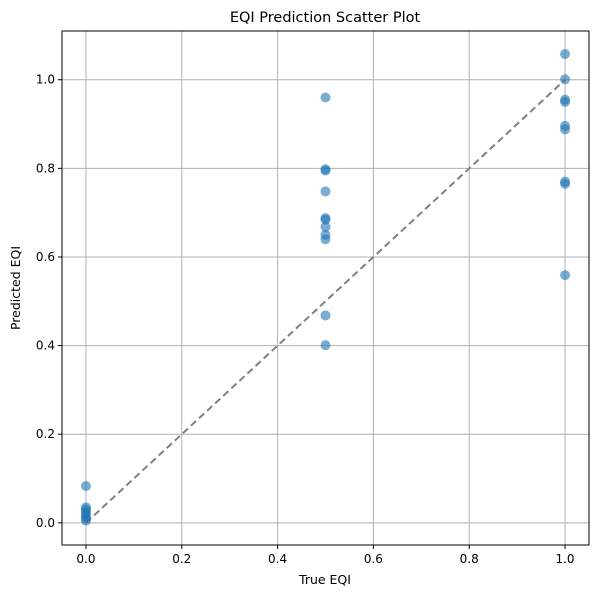  What do you see at coordinates (45, 523) in the screenshot?
I see `y-tick-label: 0.0` at bounding box center [45, 523].